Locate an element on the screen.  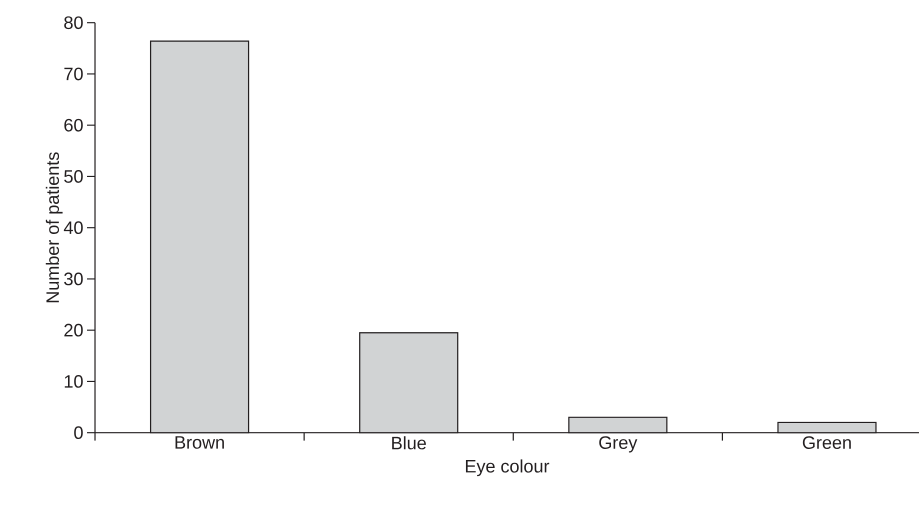
y-tick-label: 30 is located at coordinates (73, 279).